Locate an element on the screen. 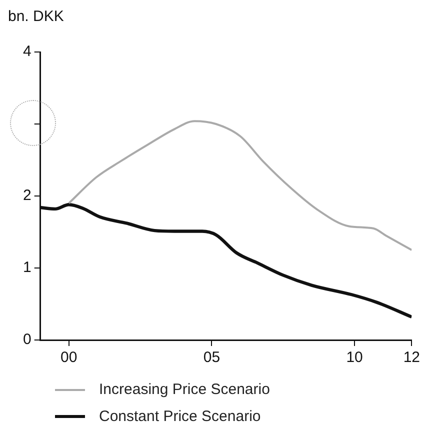 This screenshot has height=435, width=423. y-tick-label: 2 is located at coordinates (27, 195).